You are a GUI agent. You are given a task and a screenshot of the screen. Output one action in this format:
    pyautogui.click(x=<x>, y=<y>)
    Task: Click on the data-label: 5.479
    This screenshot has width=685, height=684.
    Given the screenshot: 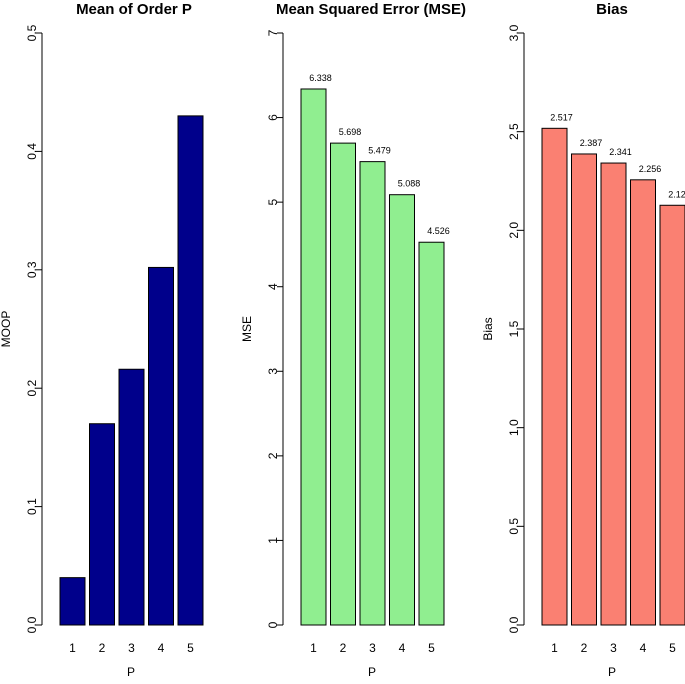 What is the action you would take?
    pyautogui.click(x=379, y=151)
    